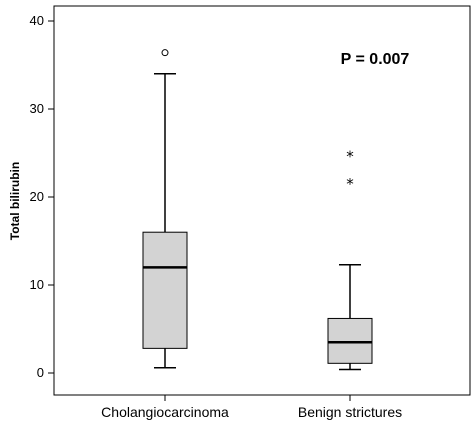 Image resolution: width=474 pixels, height=429 pixels. What do you see at coordinates (37, 108) in the screenshot?
I see `y-tick-label: 30` at bounding box center [37, 108].